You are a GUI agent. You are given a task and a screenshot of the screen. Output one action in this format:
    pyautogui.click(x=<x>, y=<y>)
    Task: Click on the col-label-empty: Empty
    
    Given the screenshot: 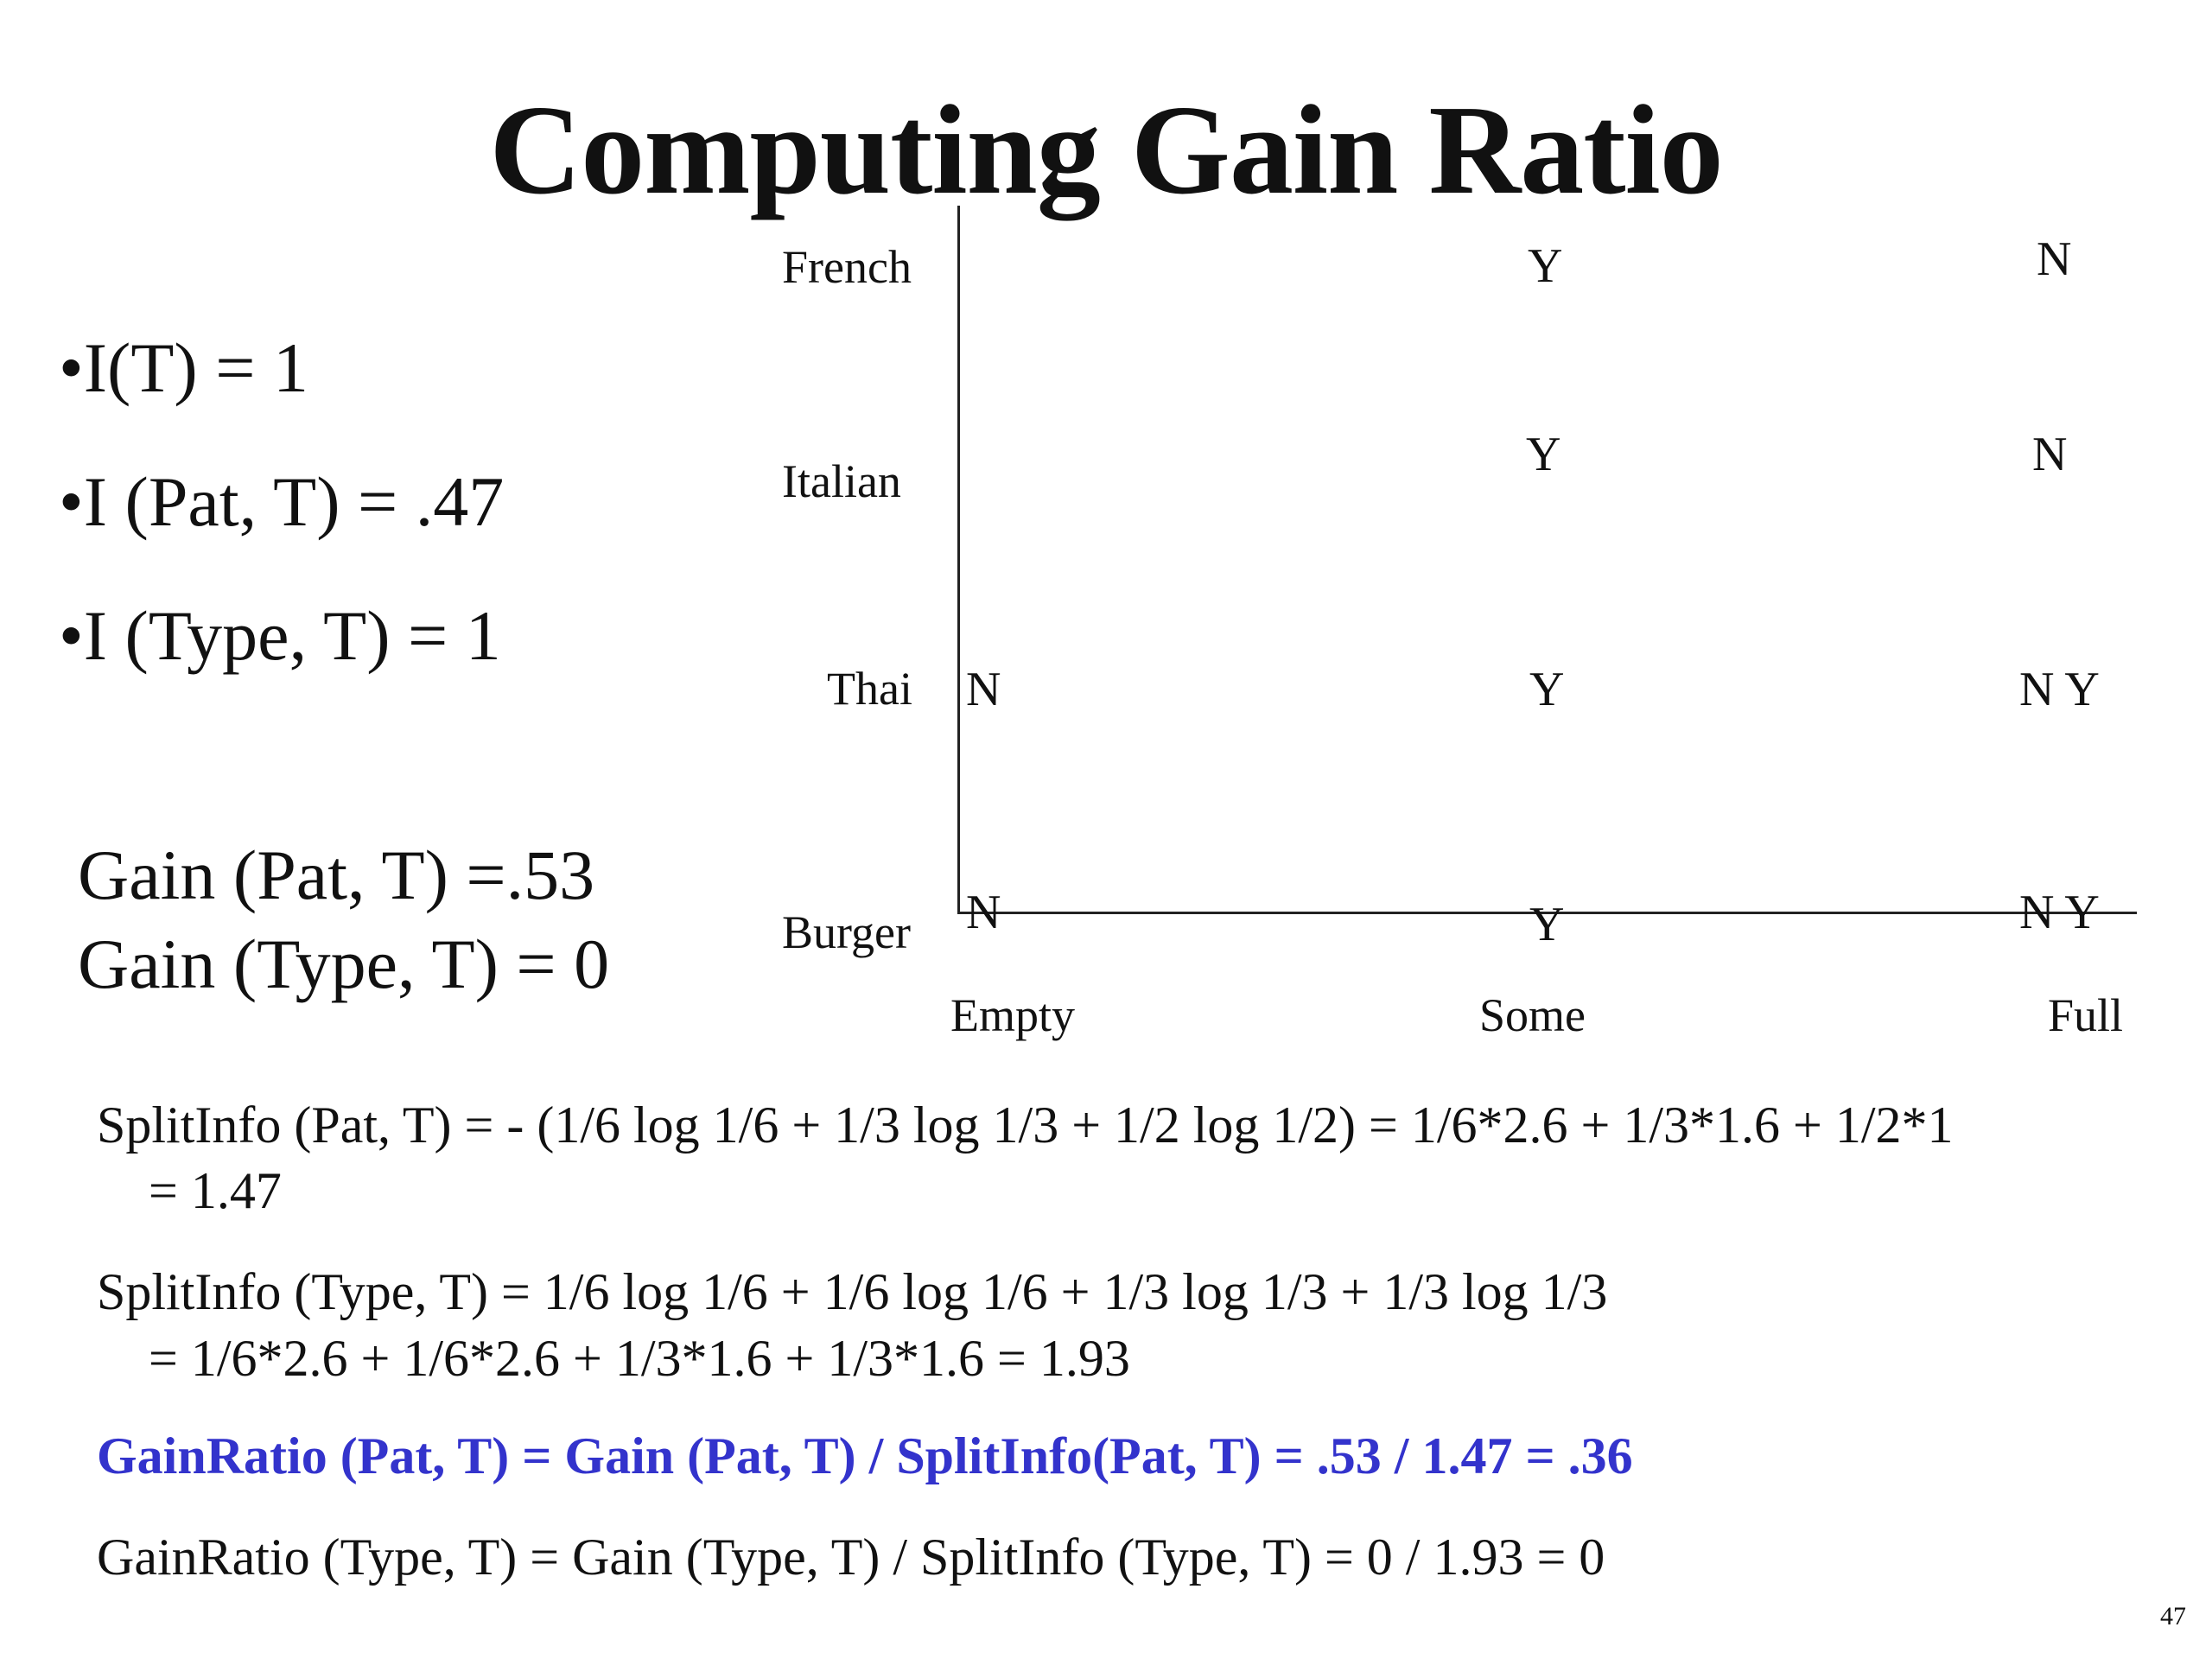 What is the action you would take?
    pyautogui.click(x=1013, y=1015)
    